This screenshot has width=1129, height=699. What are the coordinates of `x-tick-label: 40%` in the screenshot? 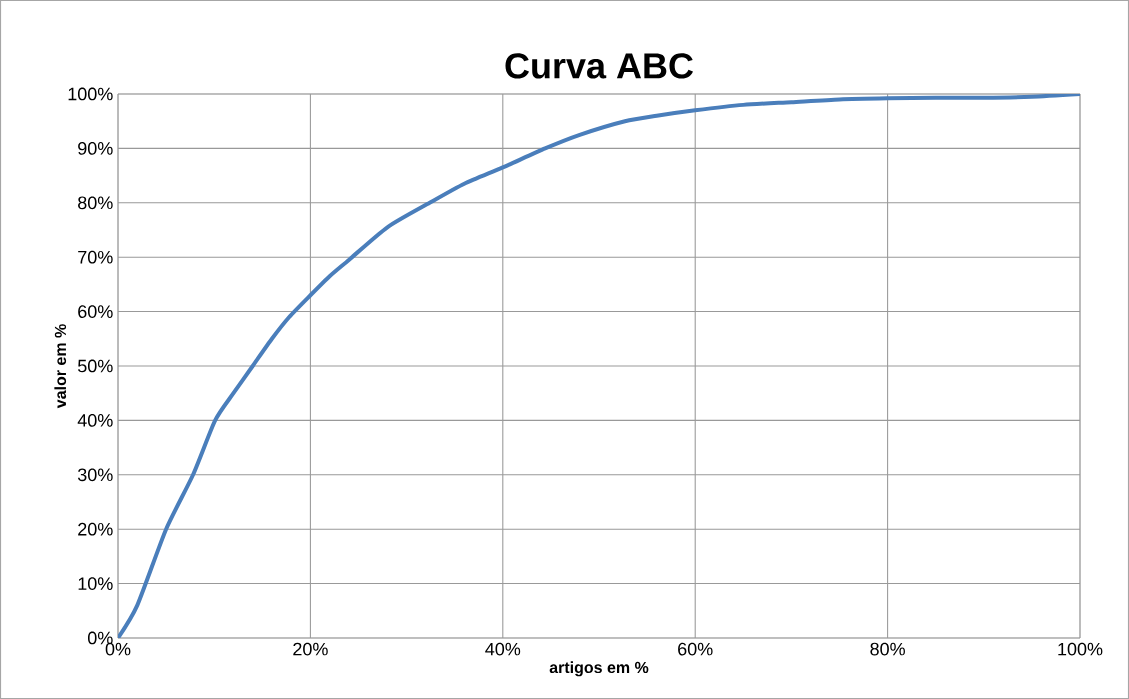 It's located at (503, 649).